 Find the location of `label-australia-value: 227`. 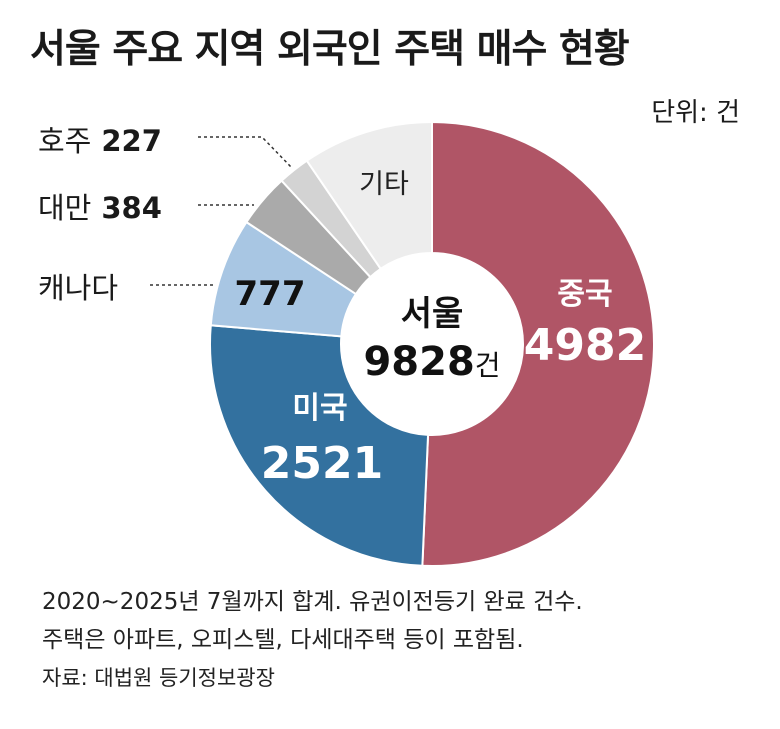

label-australia-value: 227 is located at coordinates (131, 141).